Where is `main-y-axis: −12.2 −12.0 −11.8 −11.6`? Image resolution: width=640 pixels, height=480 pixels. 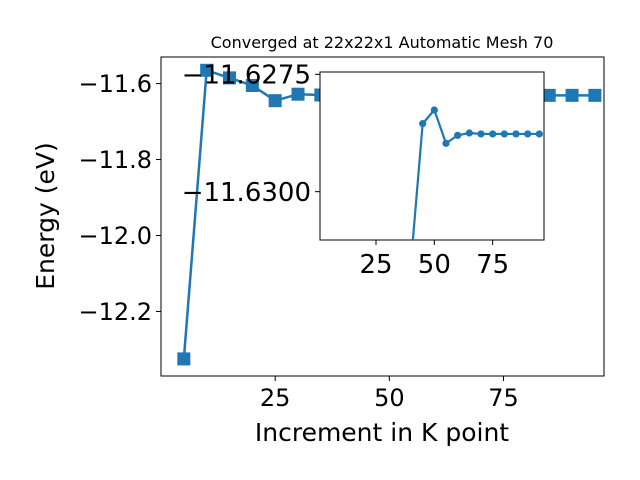
main-y-axis: −12.2 −12.0 −11.8 −11.6 is located at coordinates (119, 198).